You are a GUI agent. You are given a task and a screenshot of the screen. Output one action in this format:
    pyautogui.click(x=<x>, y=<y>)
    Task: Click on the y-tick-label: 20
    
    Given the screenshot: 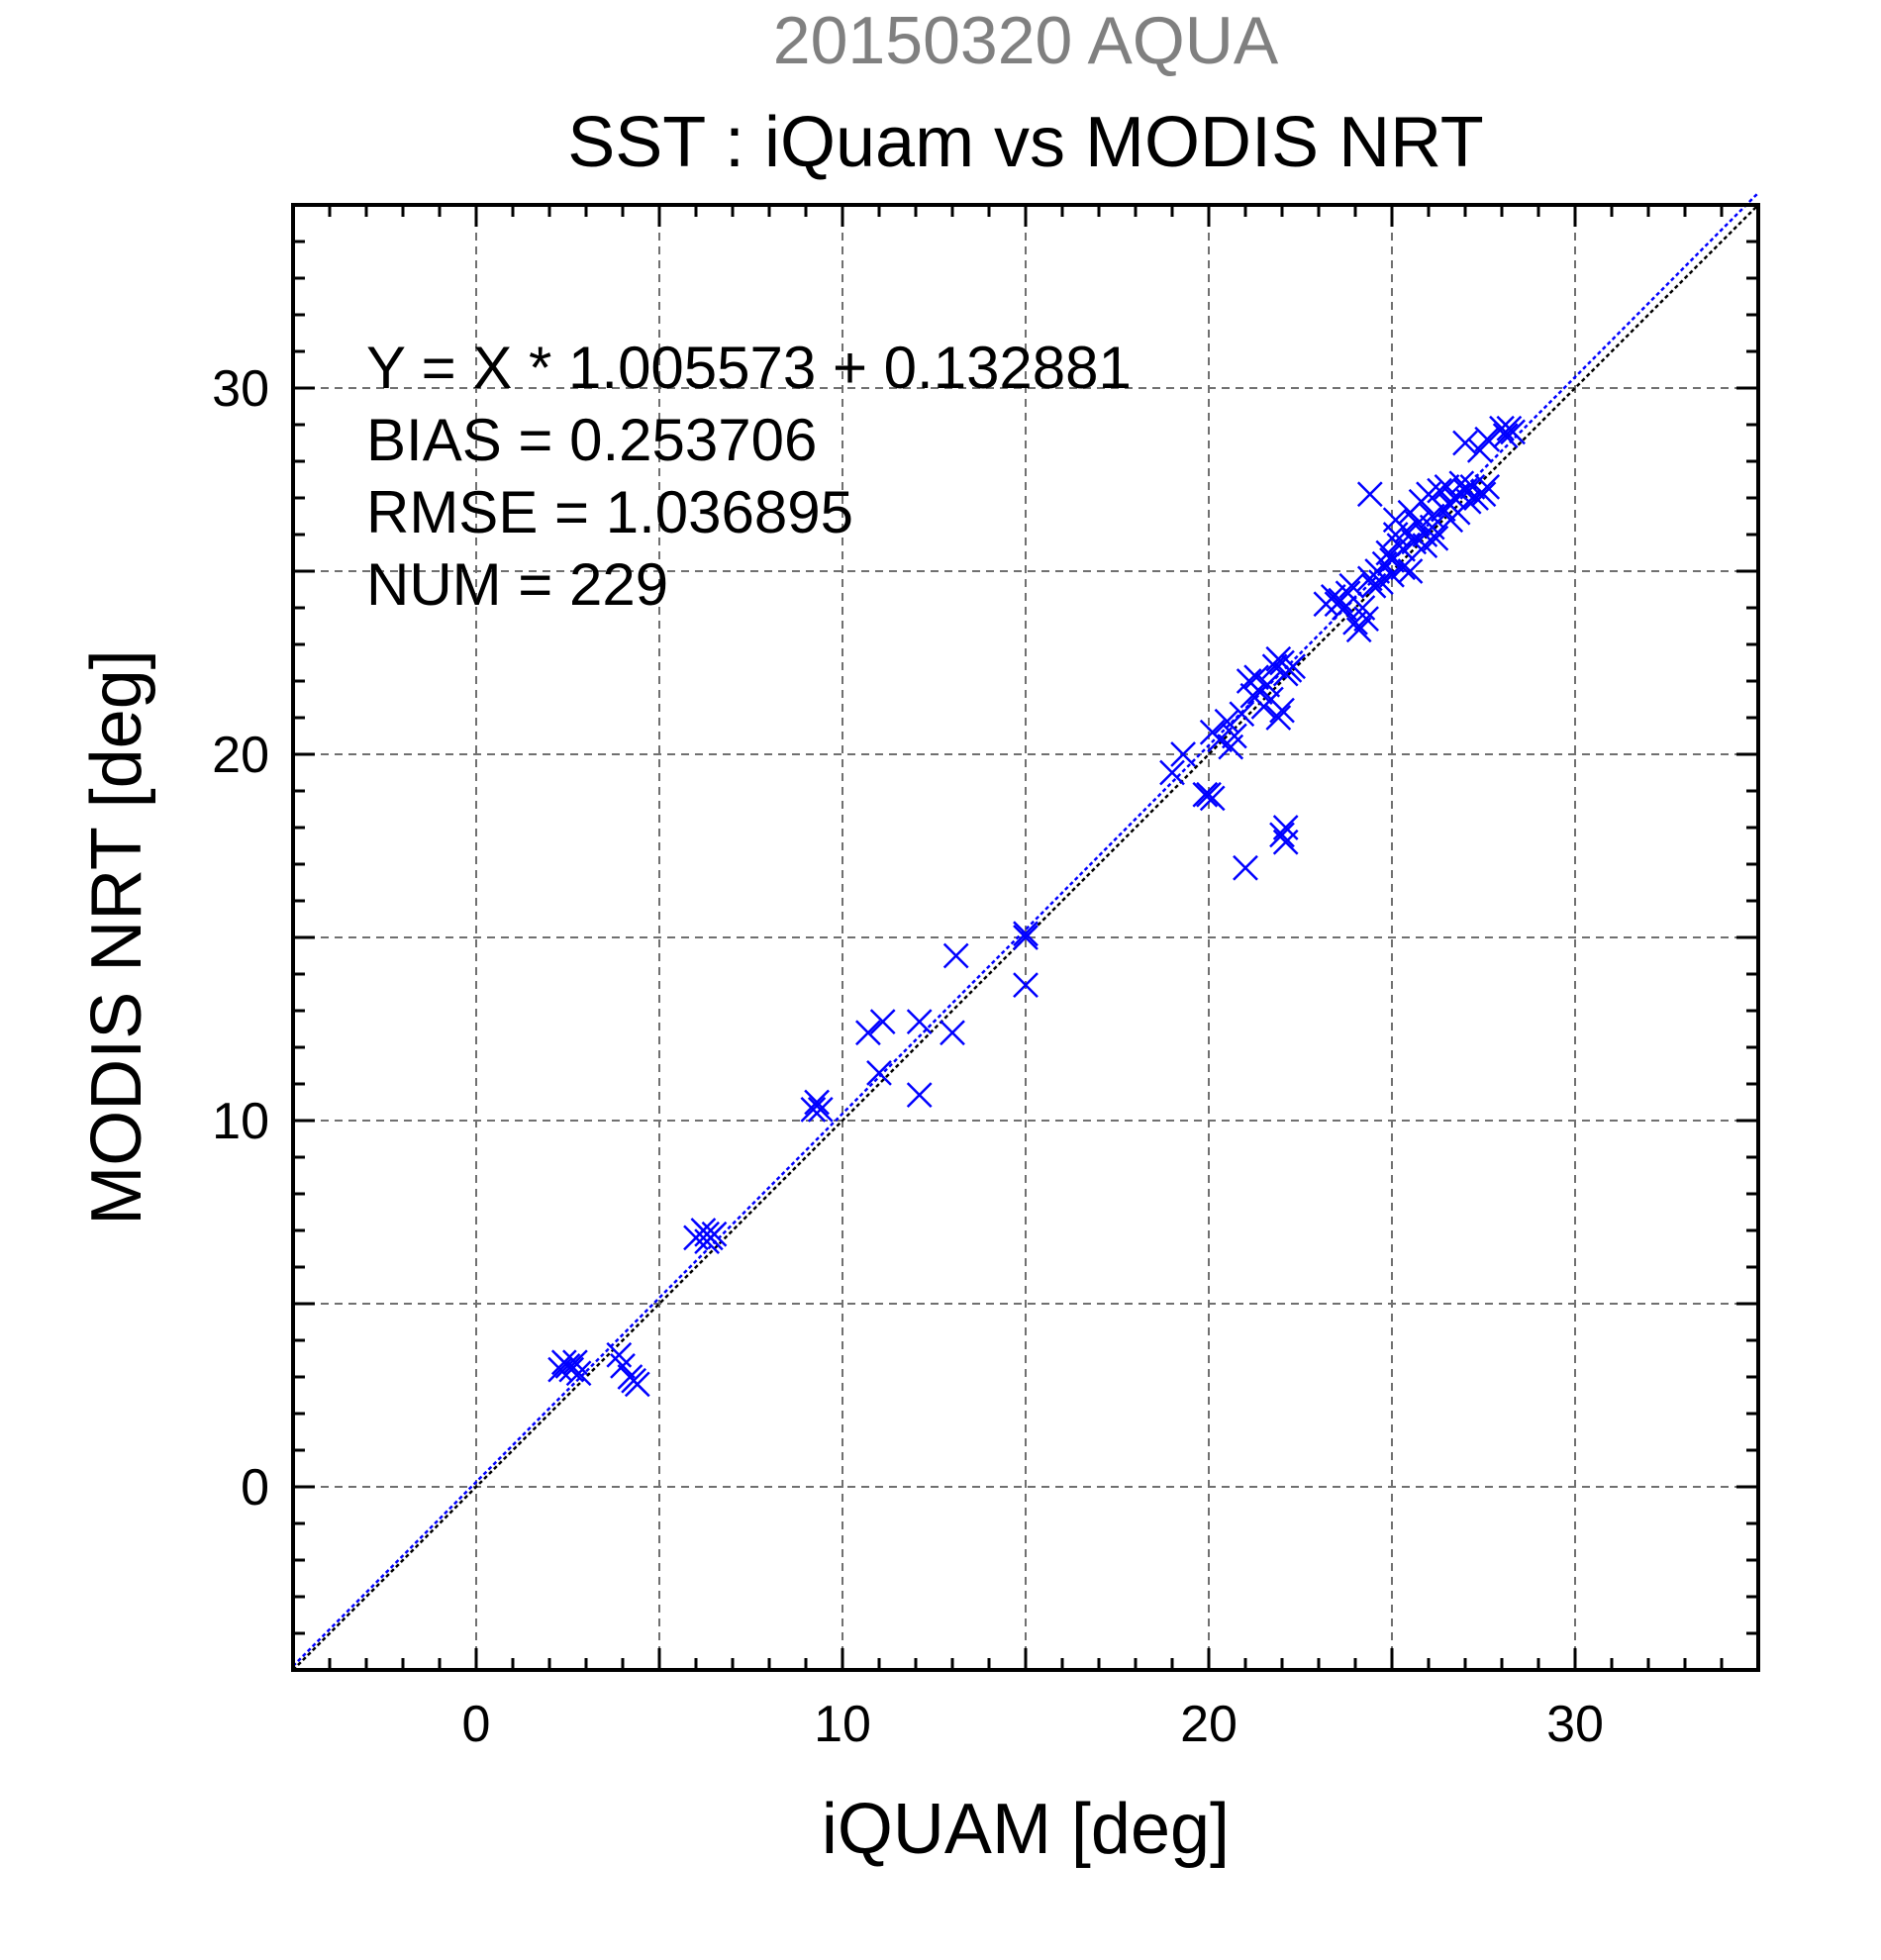 What is the action you would take?
    pyautogui.click(x=241, y=755)
    